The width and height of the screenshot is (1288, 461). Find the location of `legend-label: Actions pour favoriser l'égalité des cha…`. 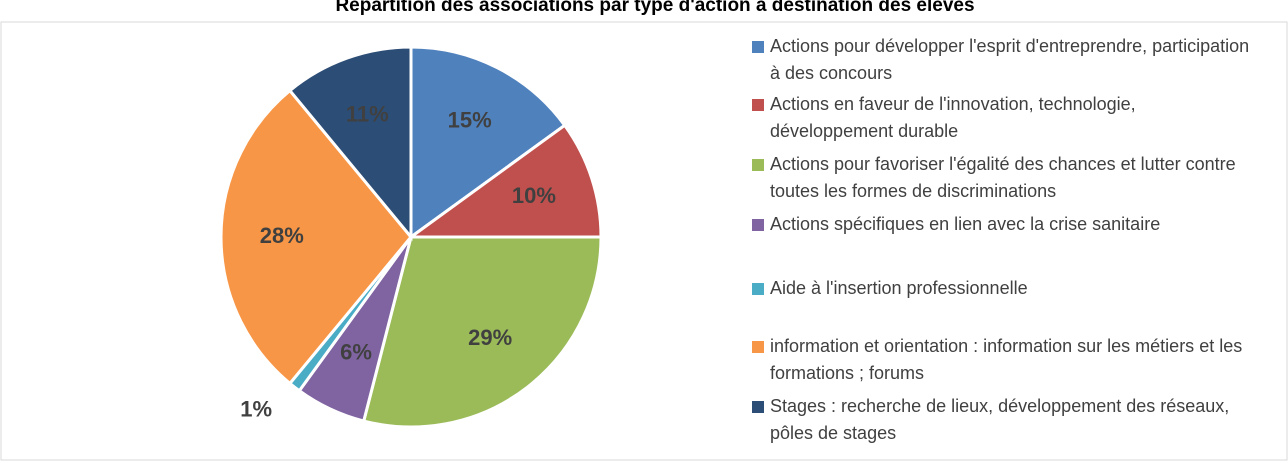

legend-label: Actions pour favoriser l'égalité des cha… is located at coordinates (1003, 177).